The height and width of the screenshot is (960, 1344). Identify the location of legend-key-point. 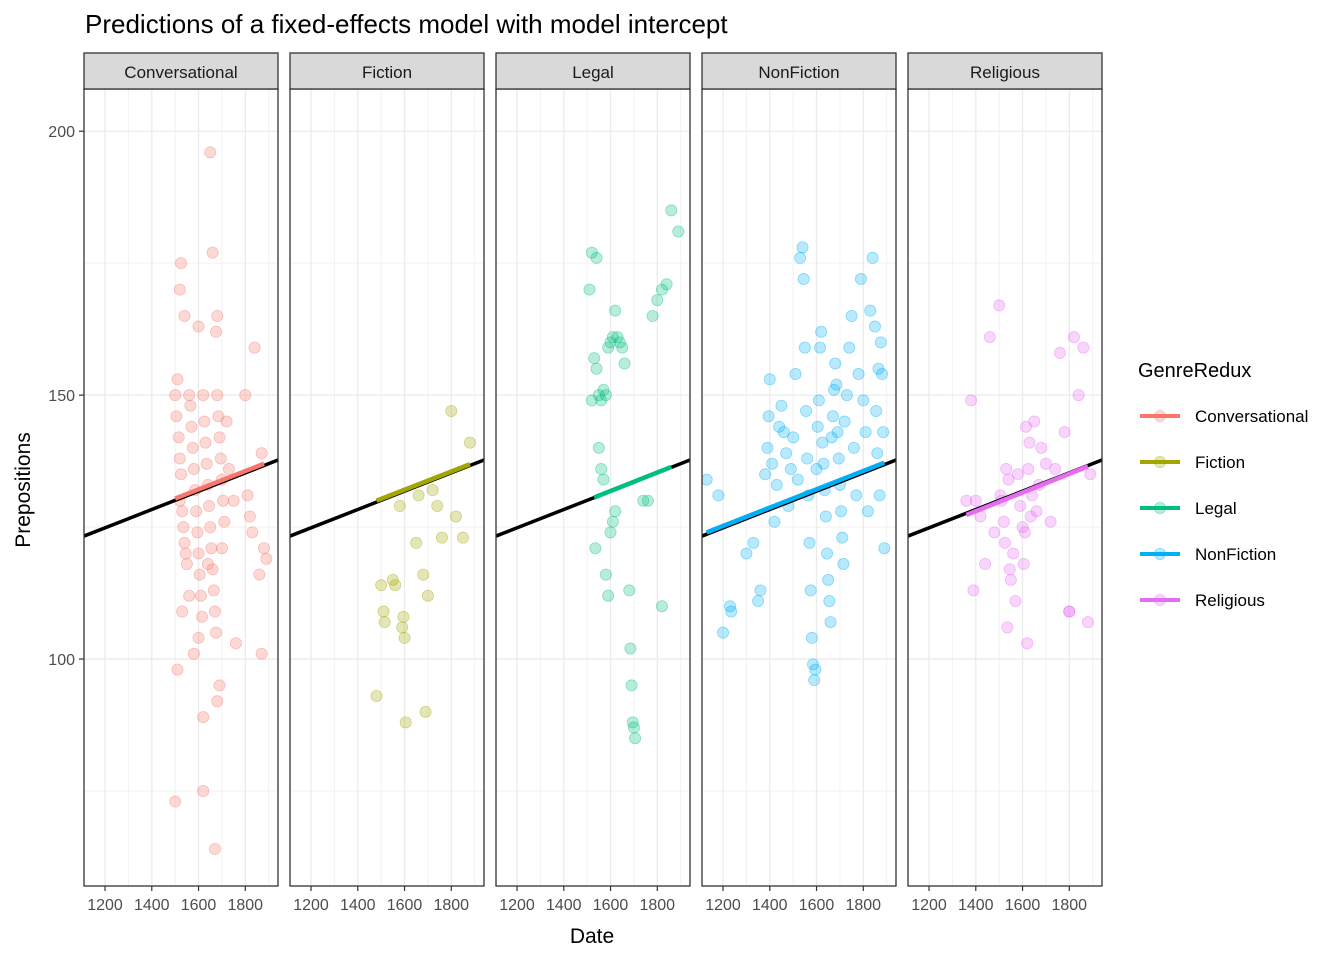
(1160, 415).